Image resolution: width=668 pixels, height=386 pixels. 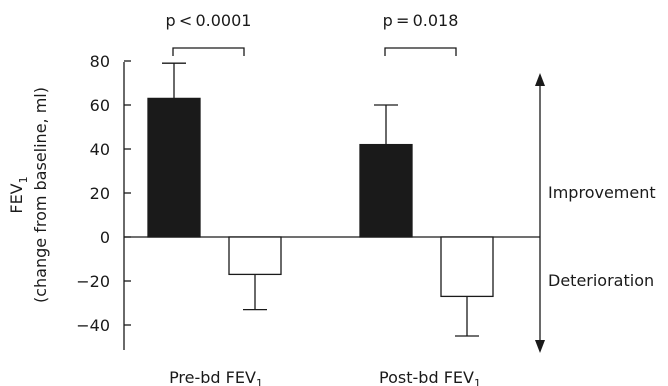 I want to click on x-label-post-bd-subscript: 1, so click(x=477, y=381).